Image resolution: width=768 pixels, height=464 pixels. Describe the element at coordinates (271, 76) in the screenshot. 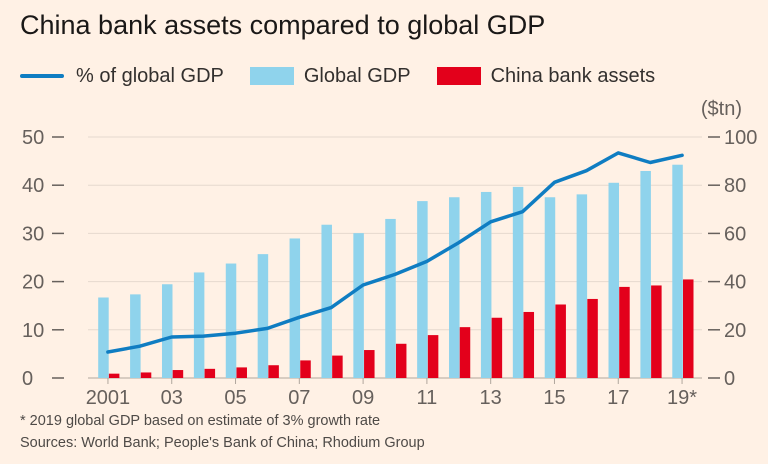

I see `legend-gdp-swatch` at that location.